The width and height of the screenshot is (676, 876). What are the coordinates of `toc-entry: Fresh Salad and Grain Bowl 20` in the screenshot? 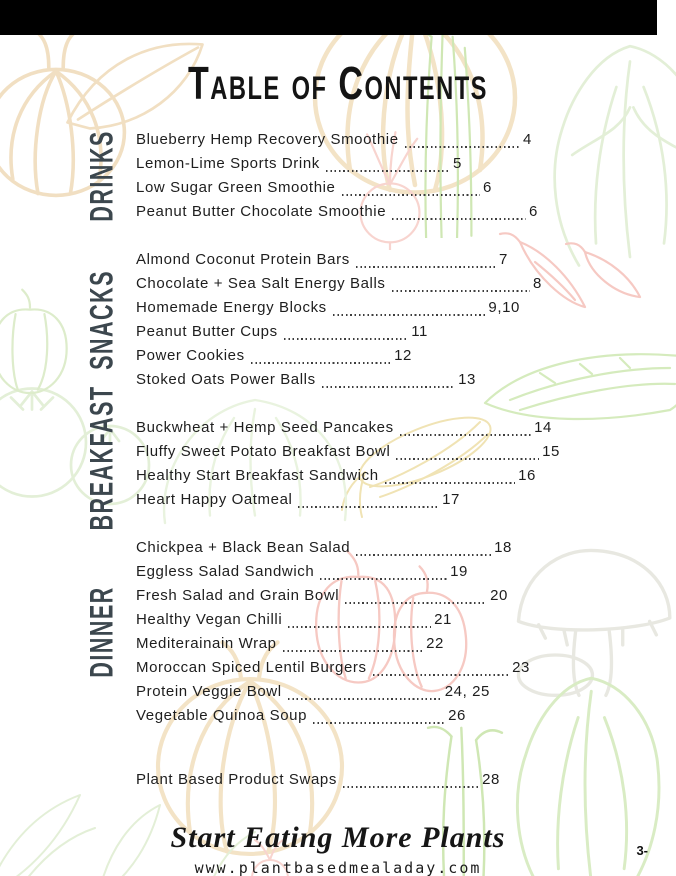 It's located at (322, 596).